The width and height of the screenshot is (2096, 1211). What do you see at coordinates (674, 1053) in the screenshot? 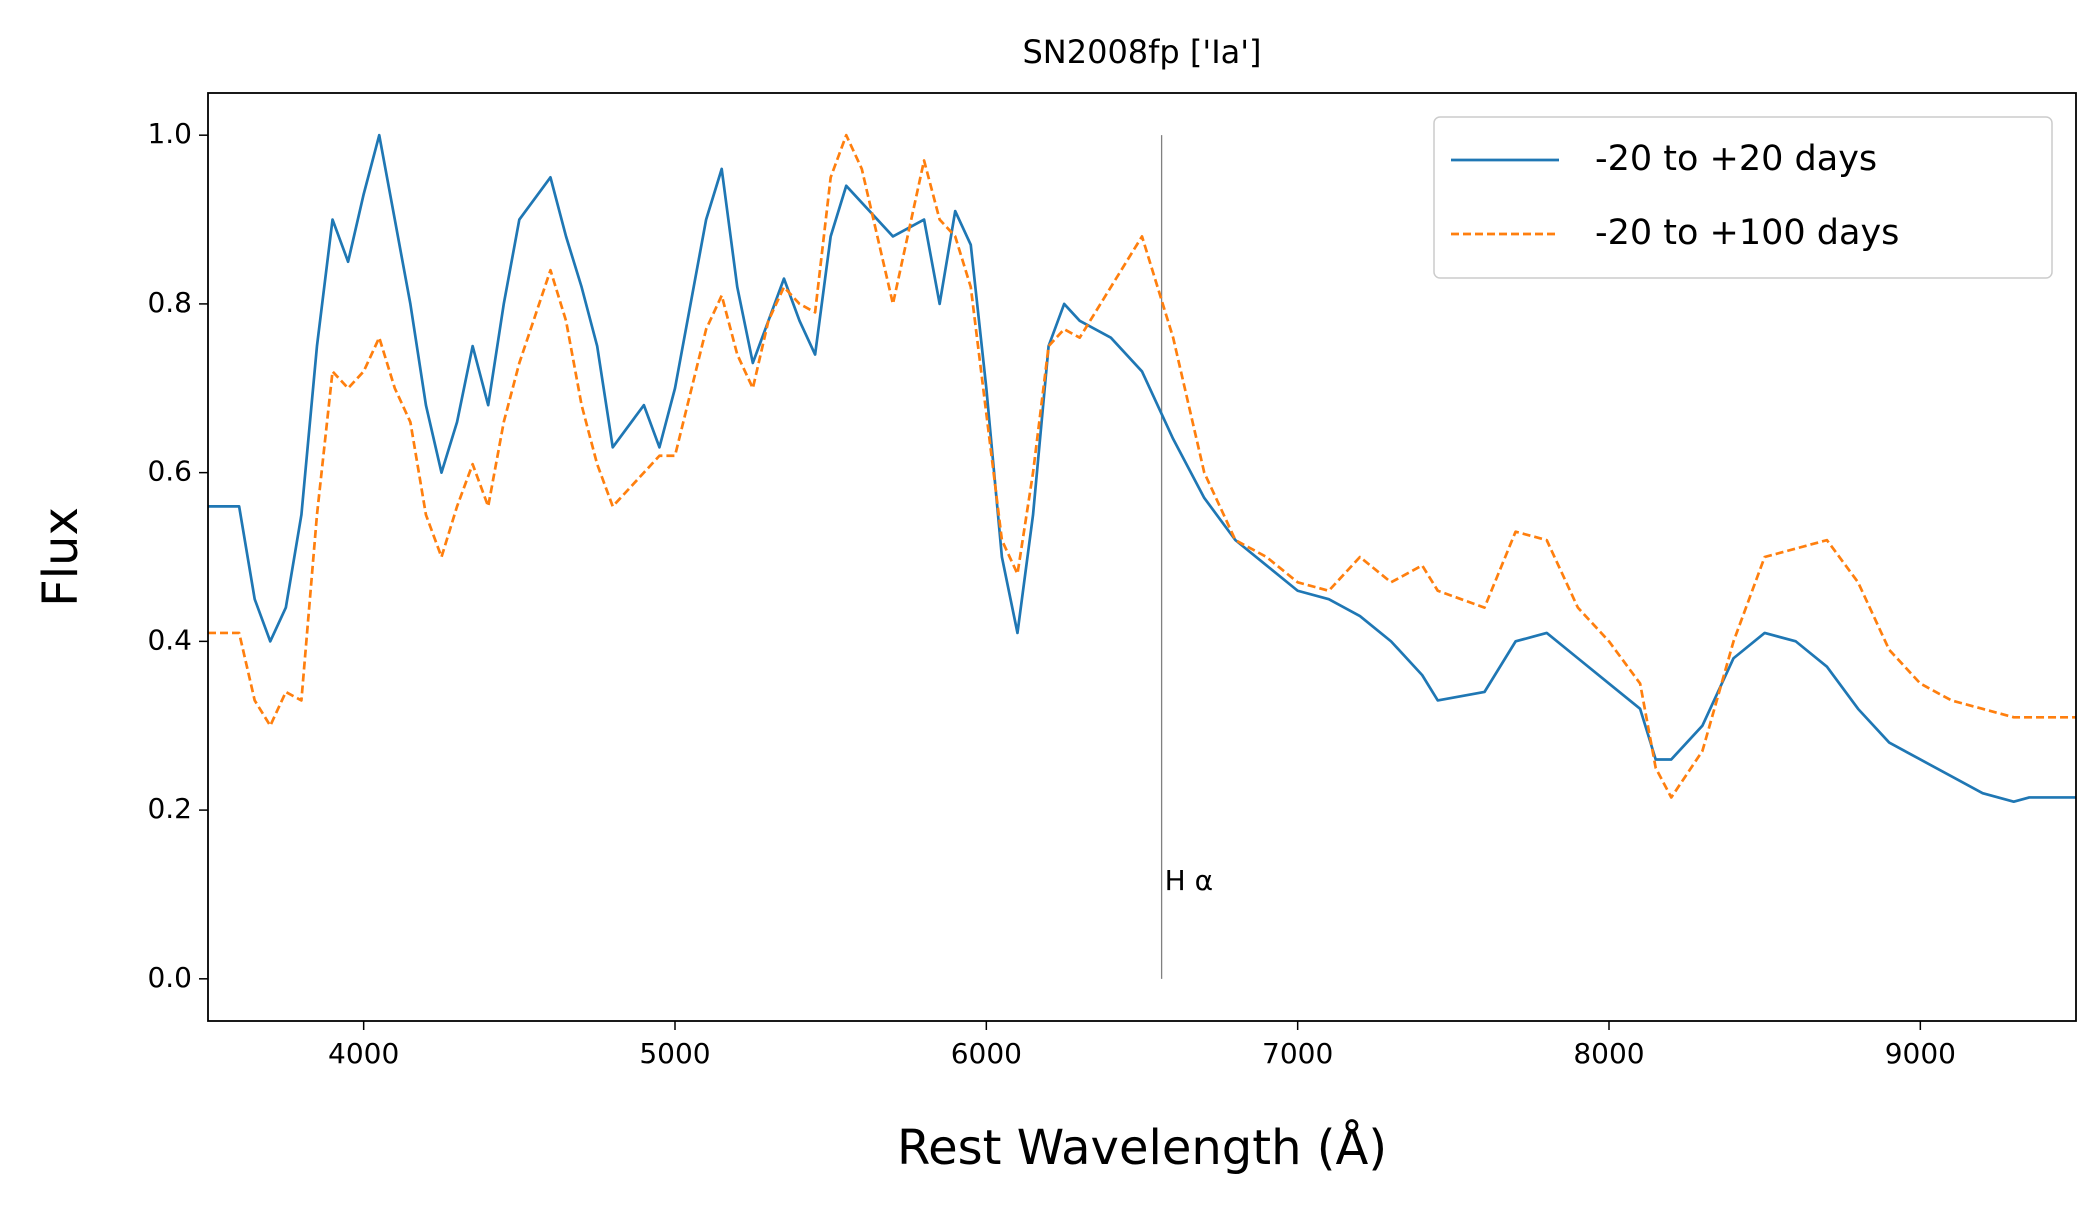
I see `x-tick-label: 5000` at bounding box center [674, 1053].